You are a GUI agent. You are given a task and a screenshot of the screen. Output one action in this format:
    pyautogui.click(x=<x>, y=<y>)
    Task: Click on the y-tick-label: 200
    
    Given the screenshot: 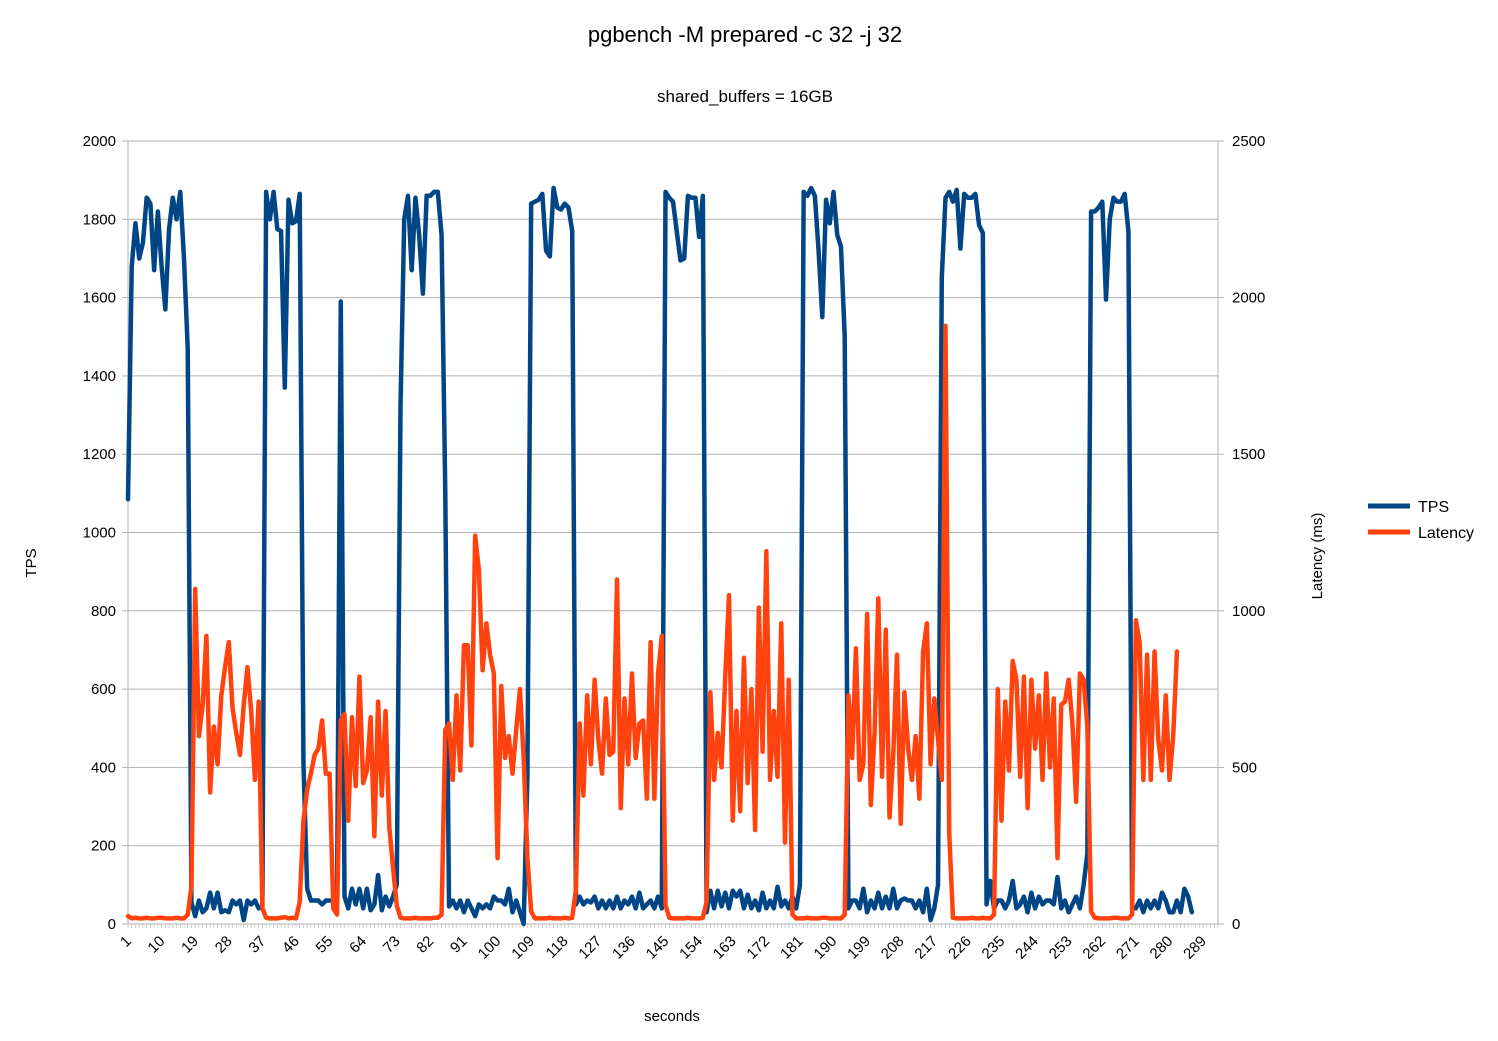 What is the action you would take?
    pyautogui.click(x=103, y=846)
    